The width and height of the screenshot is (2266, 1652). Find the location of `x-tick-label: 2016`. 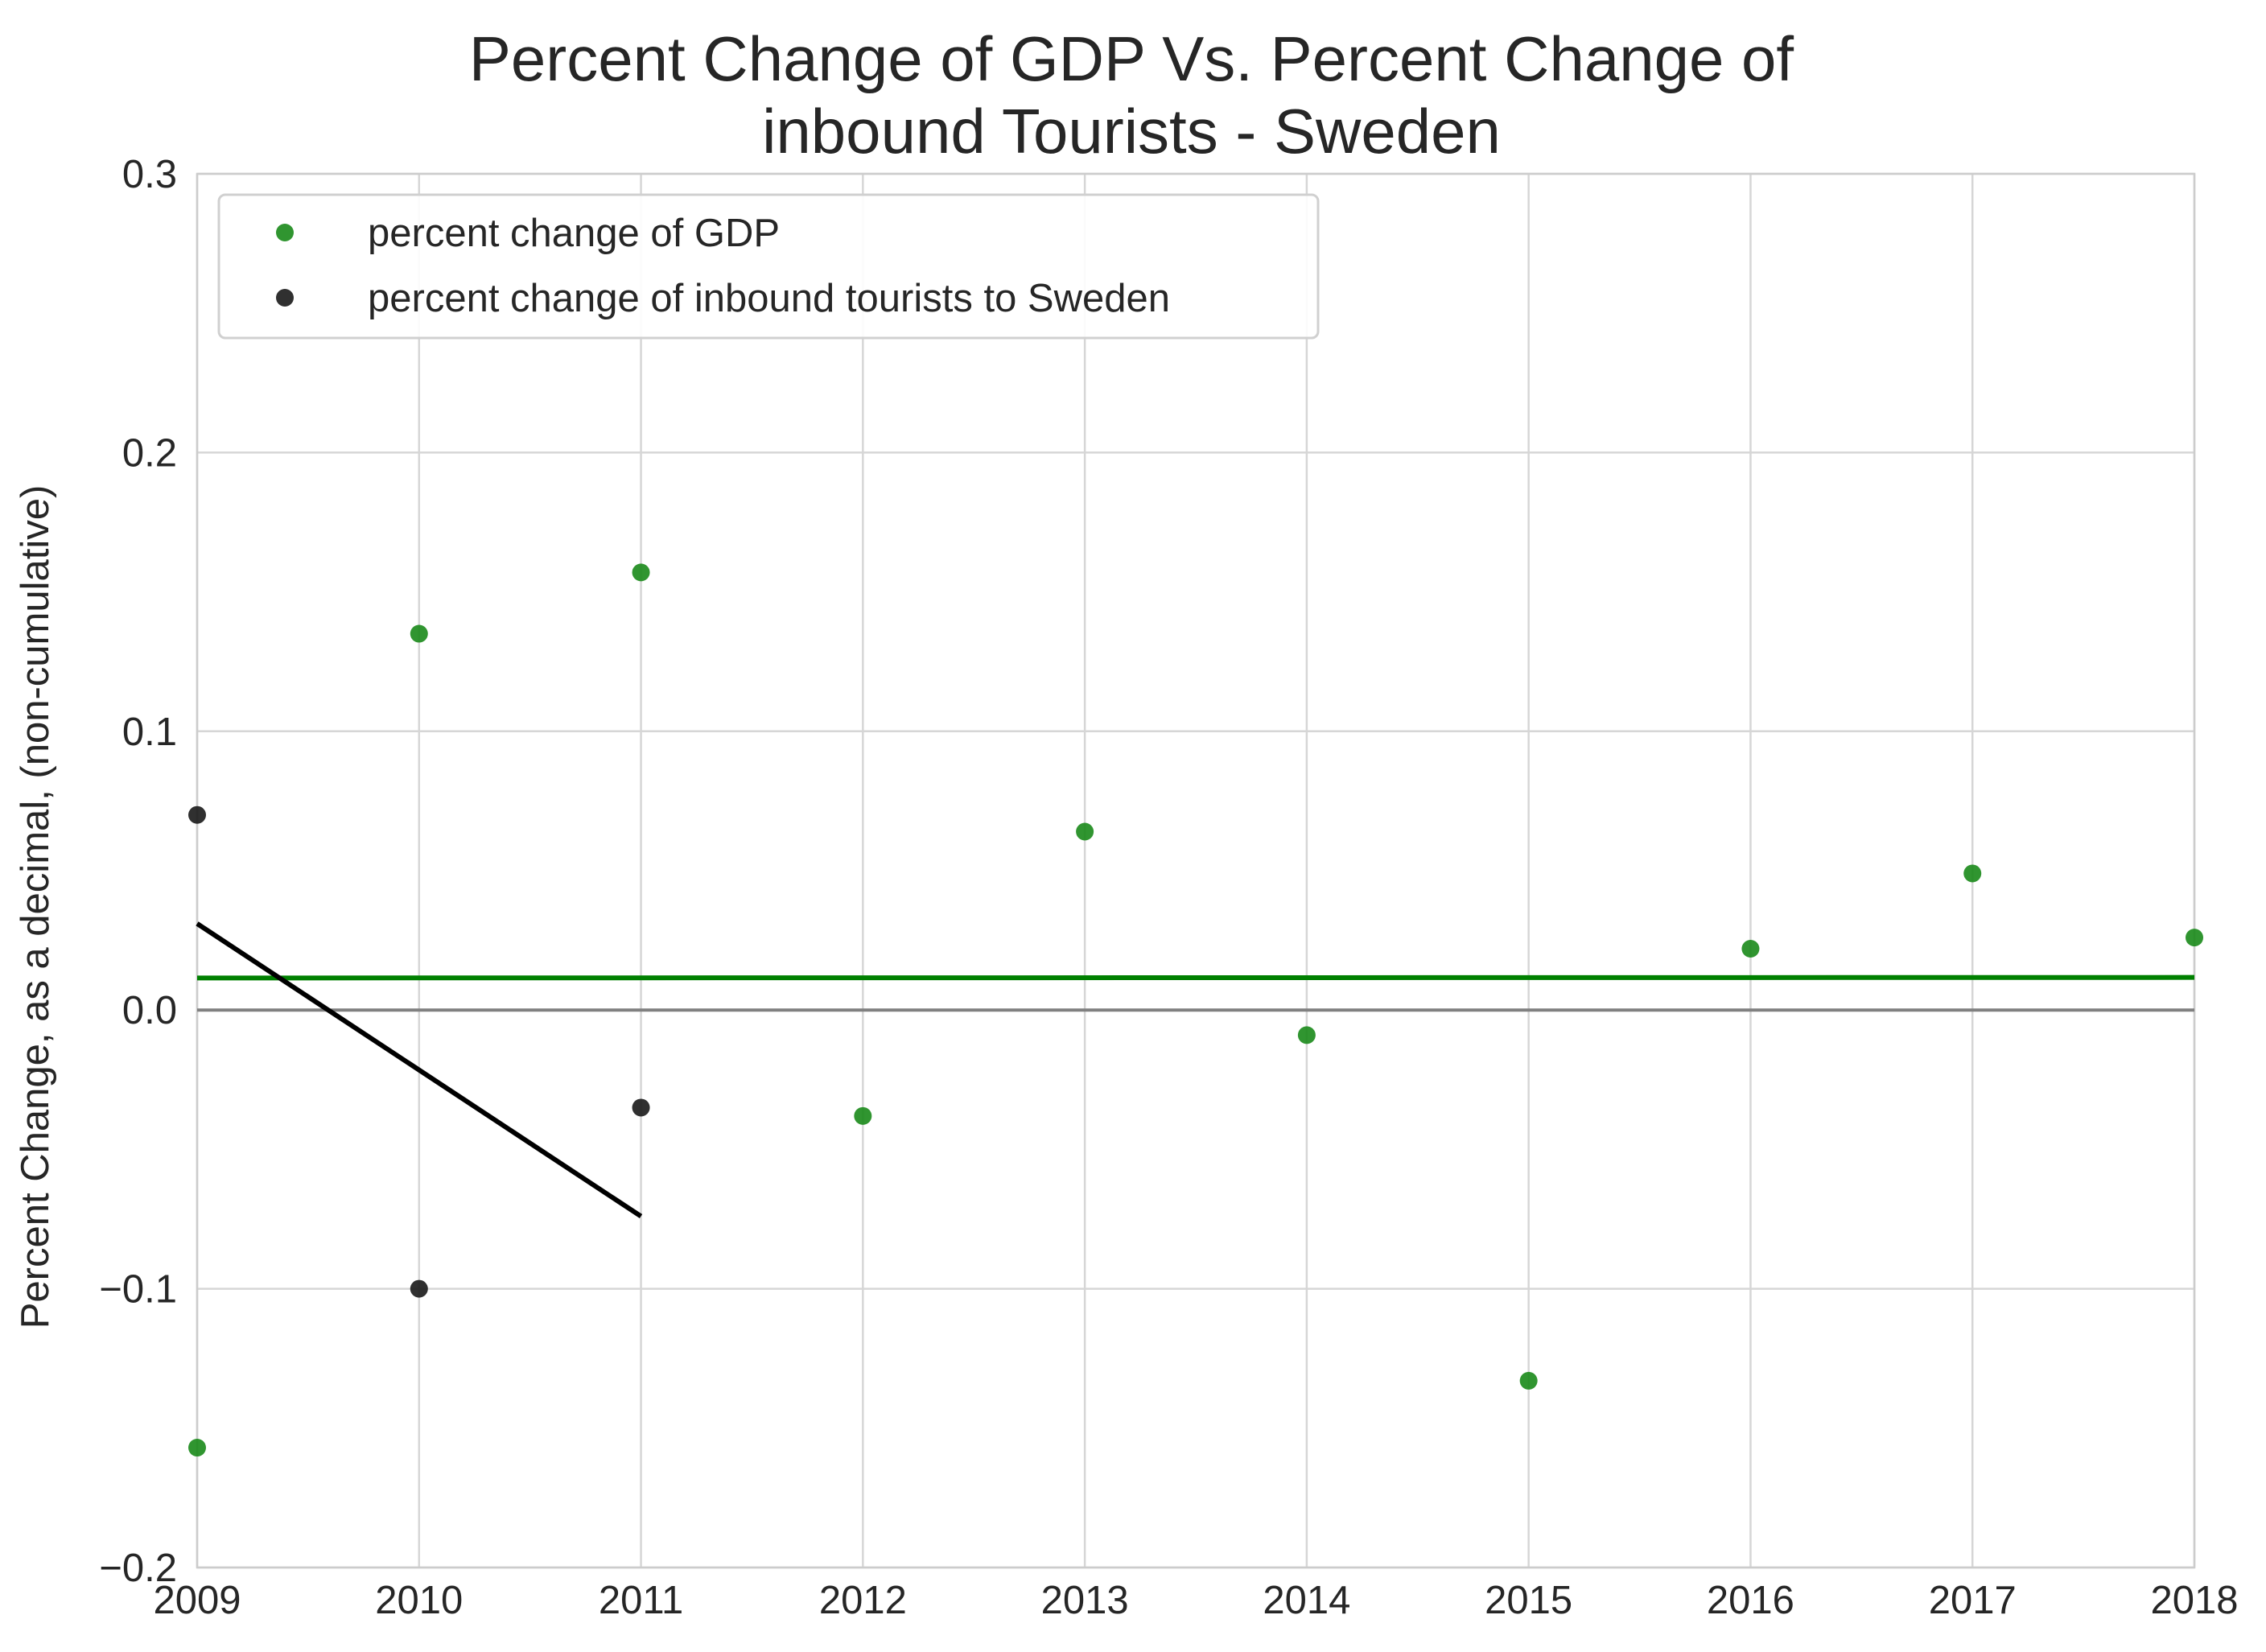

x-tick-label: 2016 is located at coordinates (1750, 1600).